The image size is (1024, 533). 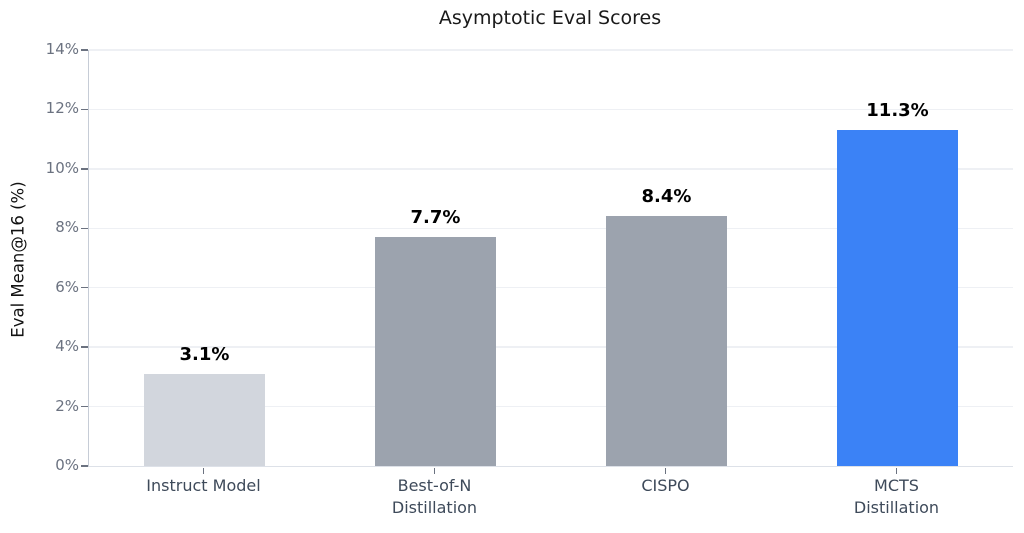 What do you see at coordinates (434, 496) in the screenshot?
I see `x-tick-label-best-of-n: Best-of-N Distillation` at bounding box center [434, 496].